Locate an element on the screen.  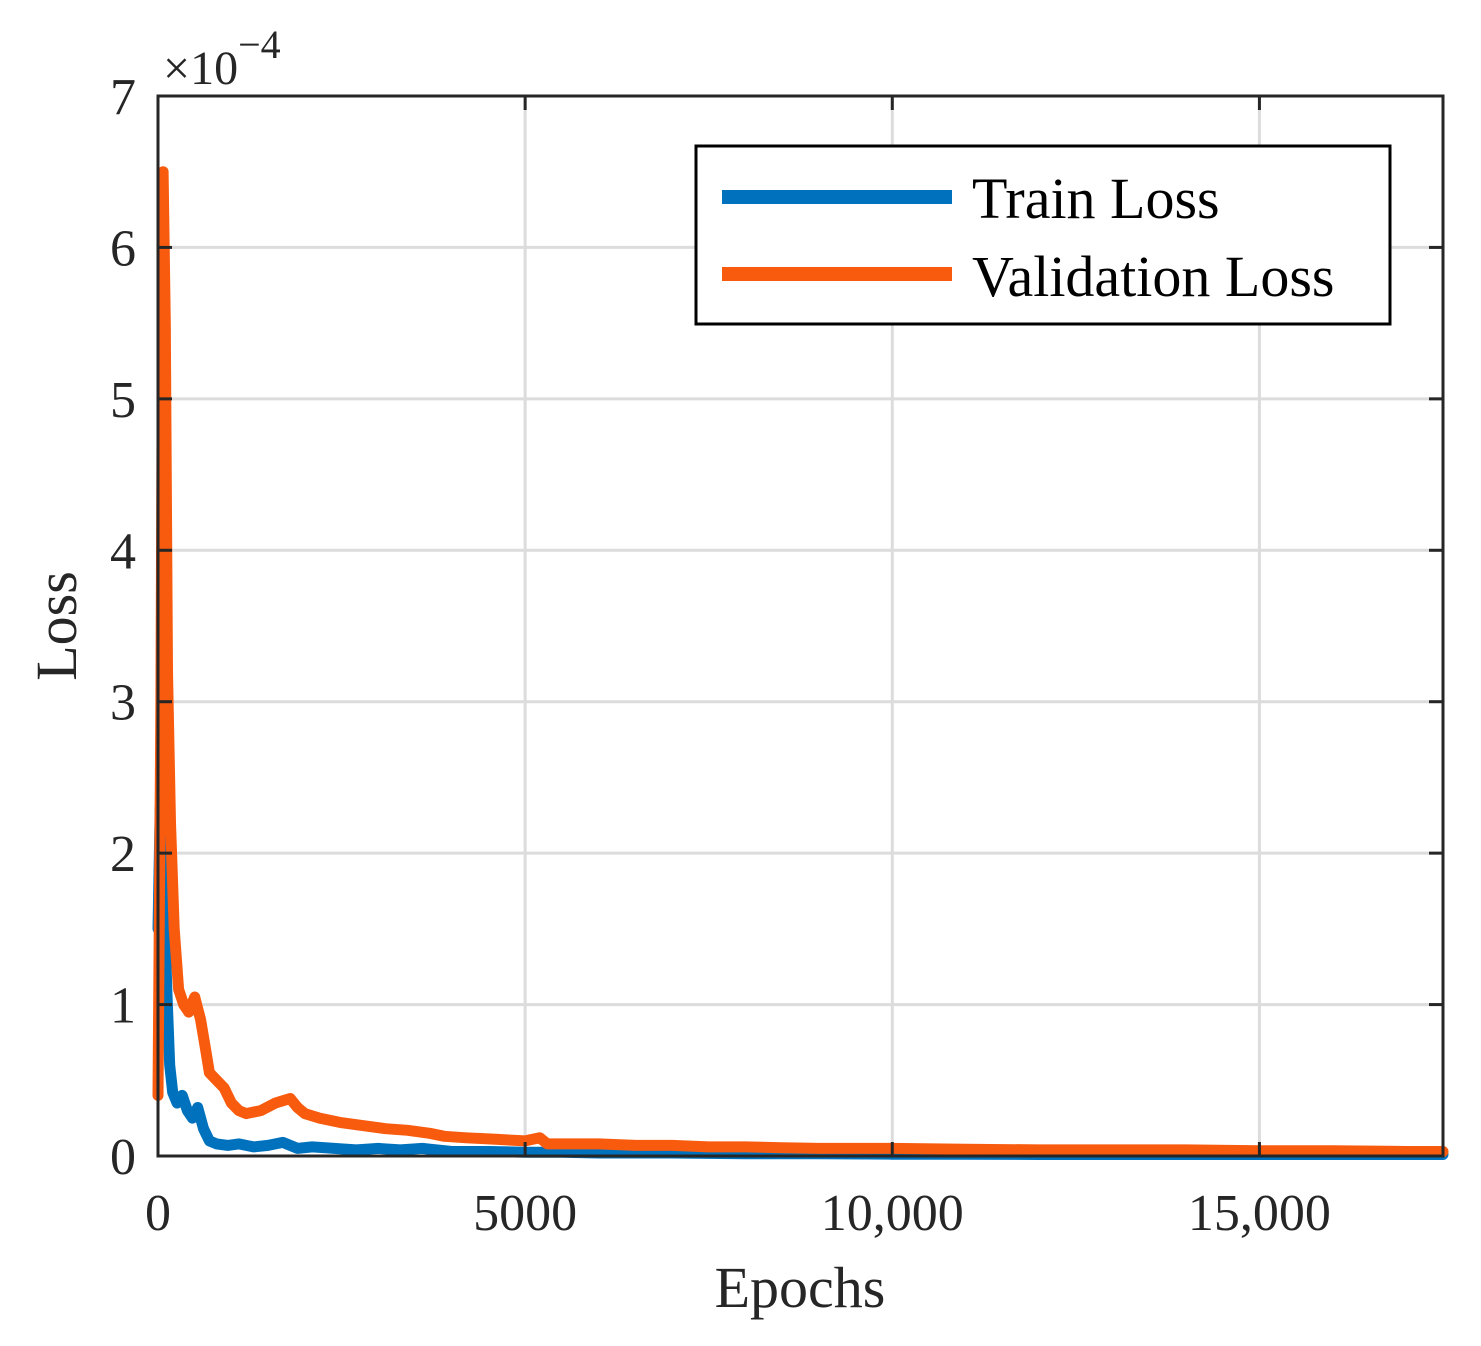
y-tick-label: 0 is located at coordinates (123, 1157).